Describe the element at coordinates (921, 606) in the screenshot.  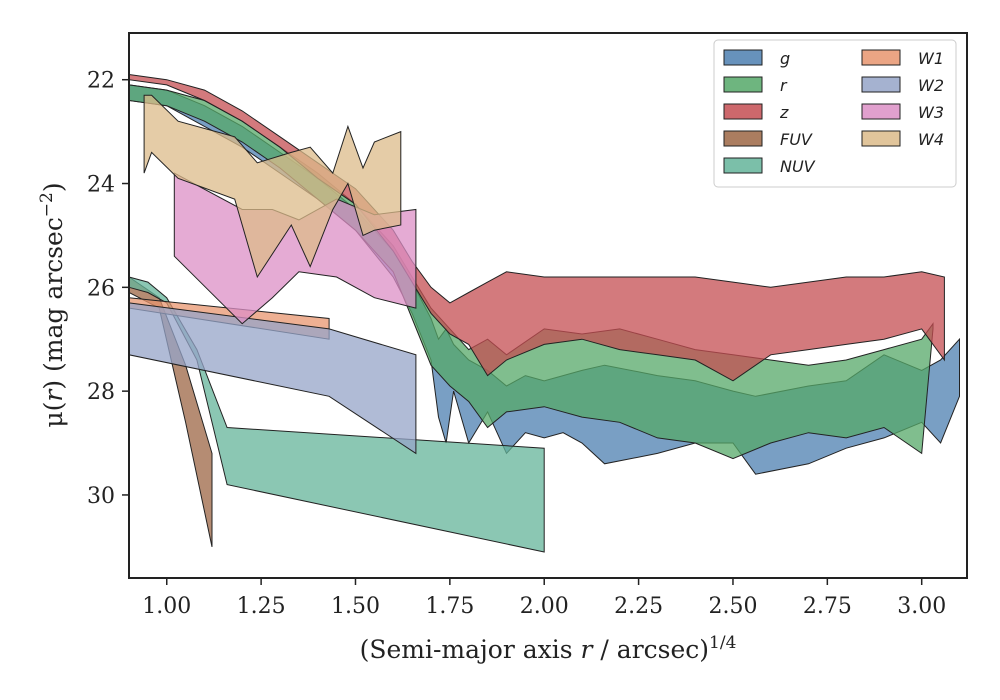
I see `x-tick-label: 3.00` at that location.